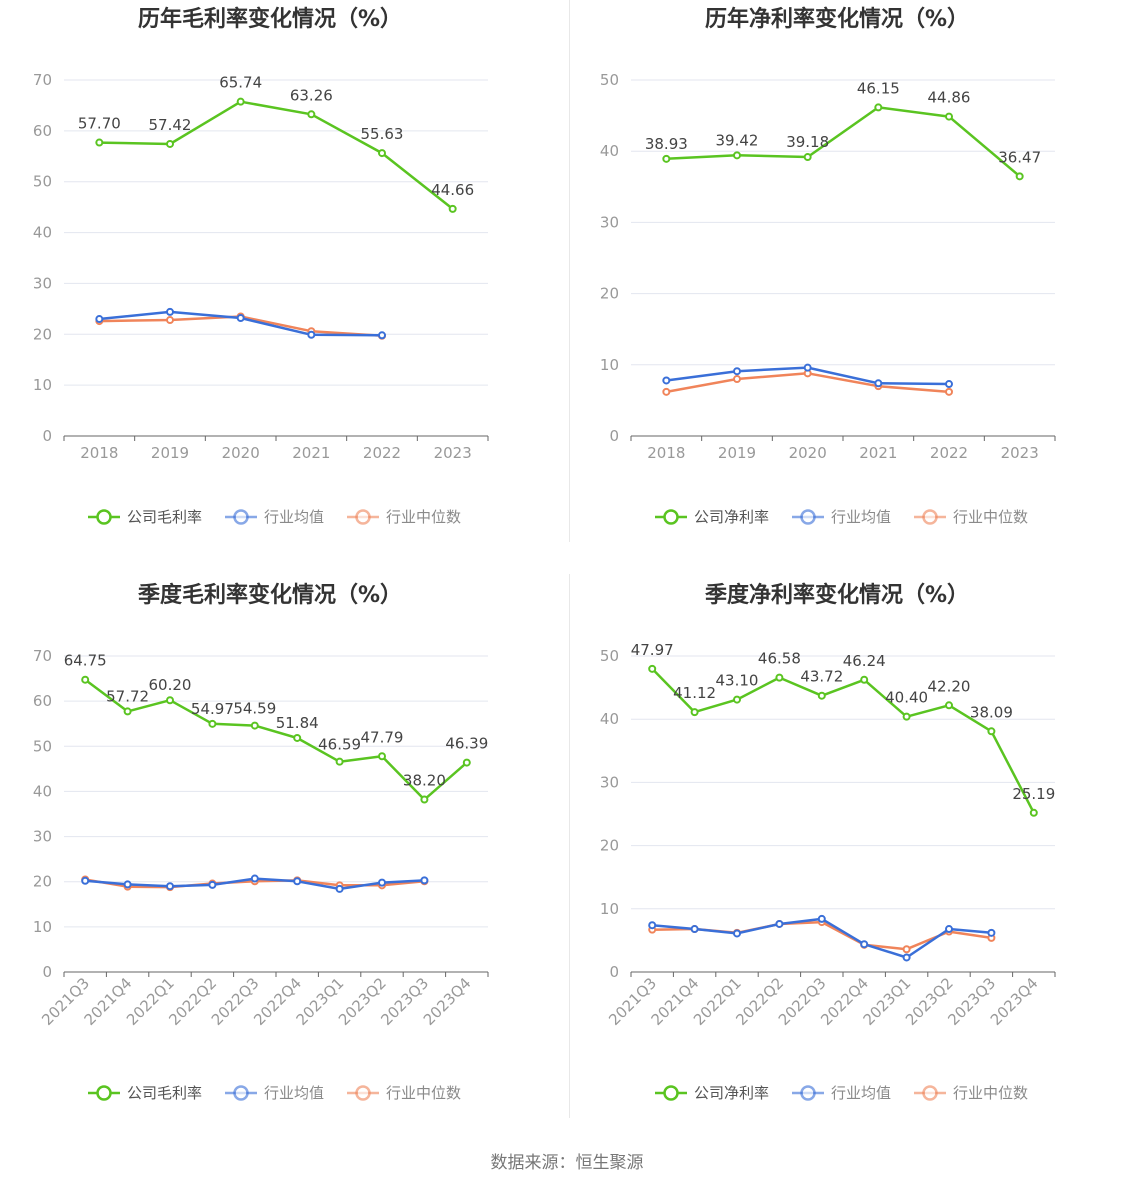 This screenshot has width=1134, height=1188. What do you see at coordinates (447, 1001) in the screenshot?
I see `x-tick-label: 2023Q4` at bounding box center [447, 1001].